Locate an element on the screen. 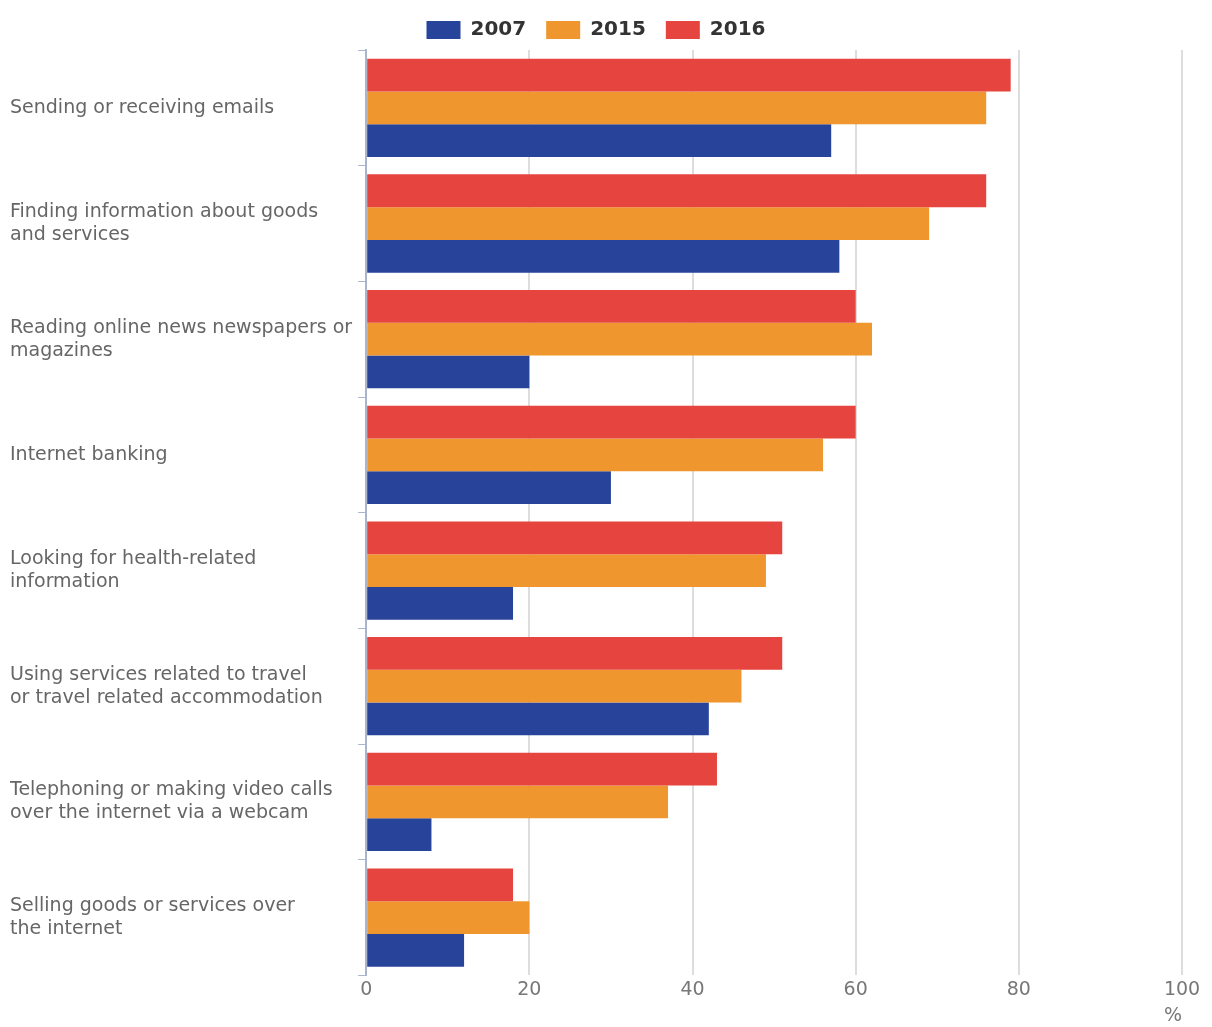 The width and height of the screenshot is (1212, 1027). legend-label: 2016 is located at coordinates (737, 28).